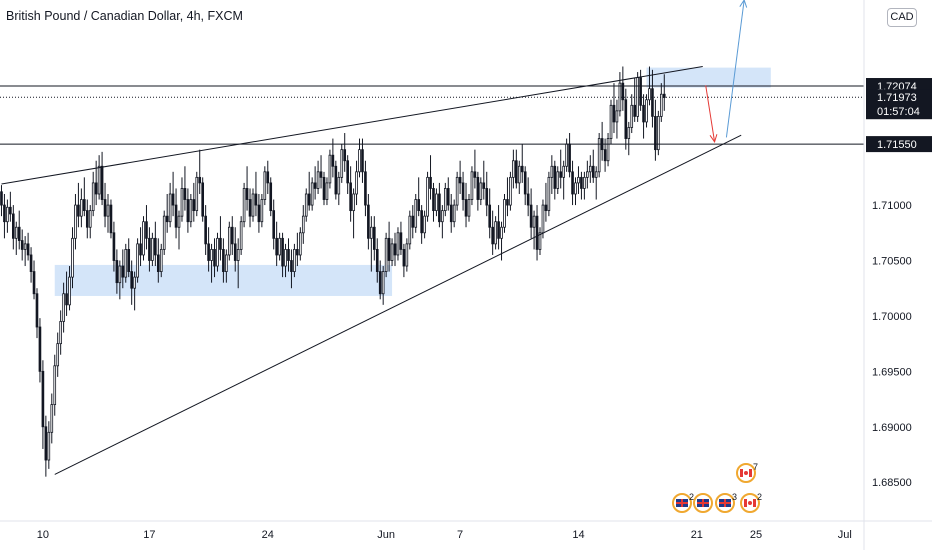 The image size is (932, 555). I want to click on current-price-text: 1.71973, so click(897, 98).